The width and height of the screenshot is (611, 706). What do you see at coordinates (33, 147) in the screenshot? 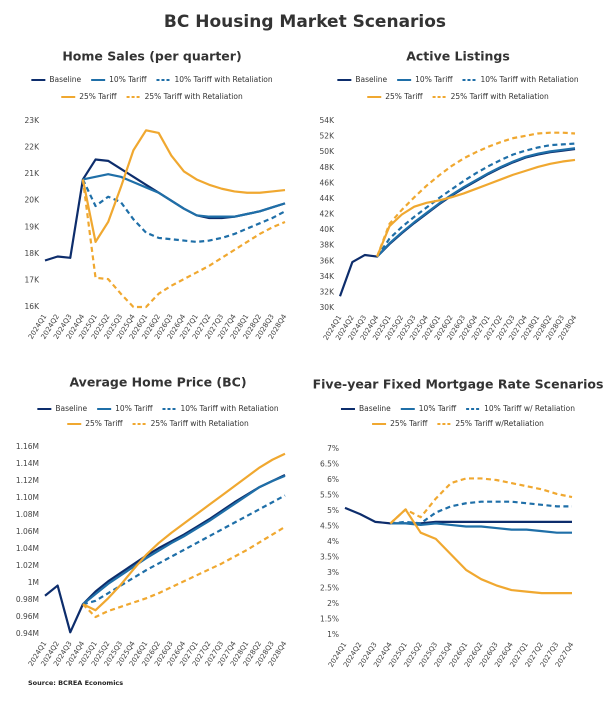
I see `y-tick-label: 22K` at bounding box center [33, 147].